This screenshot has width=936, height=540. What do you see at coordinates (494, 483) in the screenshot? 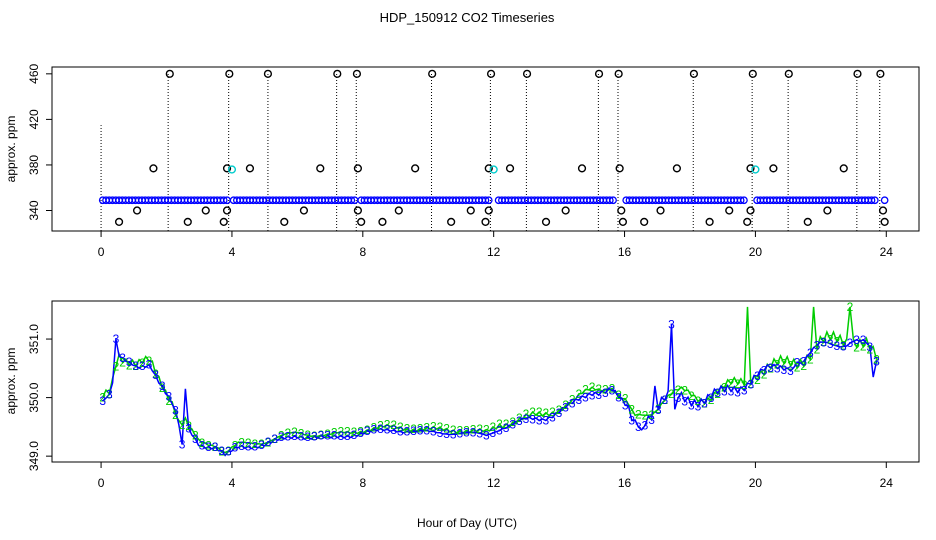
I see `bottom-x-tick-label: 12` at bounding box center [494, 483].